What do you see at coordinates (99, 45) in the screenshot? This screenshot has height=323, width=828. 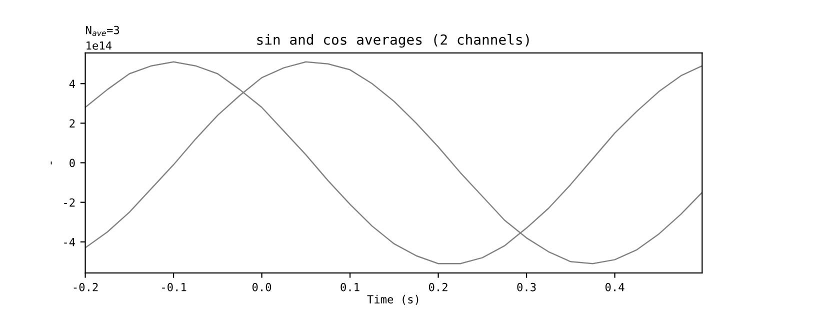 I see `text: 1e14` at bounding box center [99, 45].